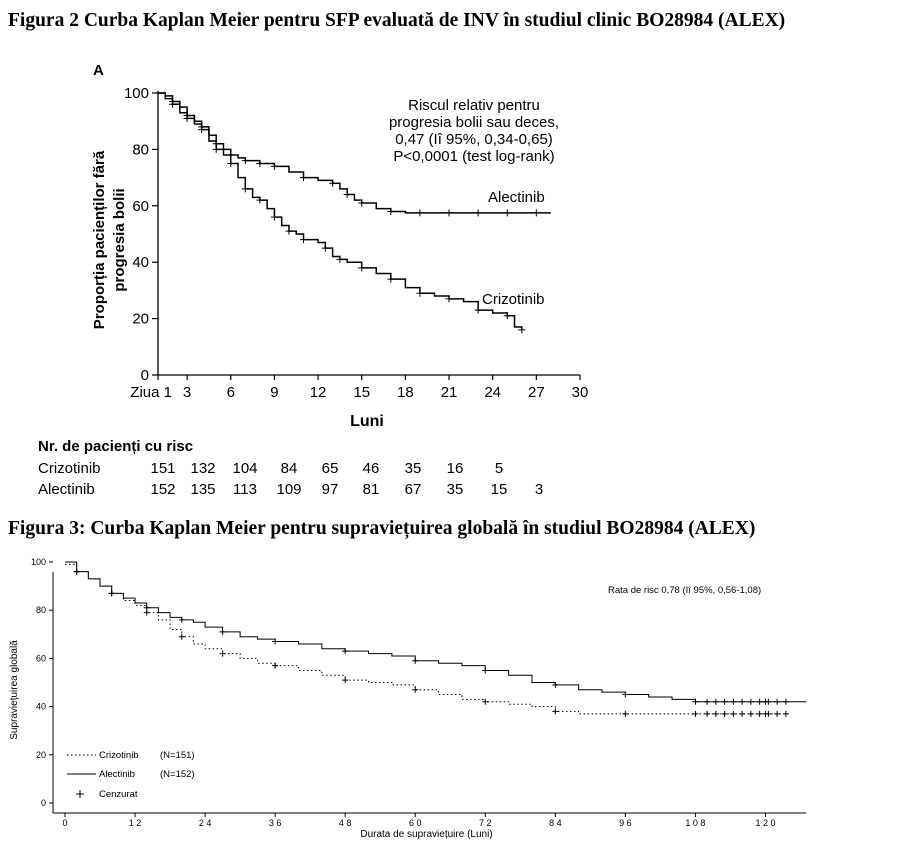 This screenshot has height=849, width=898. I want to click on risk-cell: 132, so click(203, 468).